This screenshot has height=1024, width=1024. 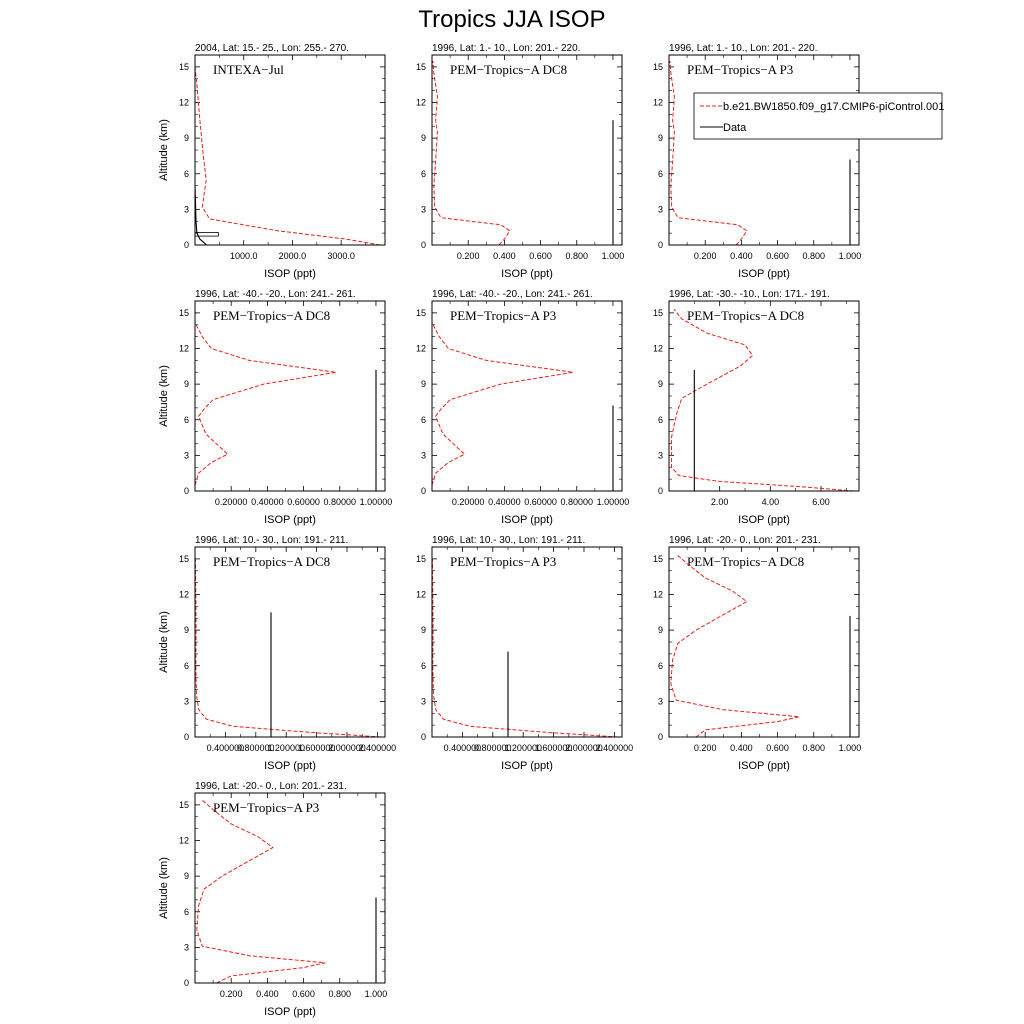 What do you see at coordinates (275, 294) in the screenshot?
I see `panel-title: 1996, Lat: -40.- -20., Lon: 241.- 261.` at bounding box center [275, 294].